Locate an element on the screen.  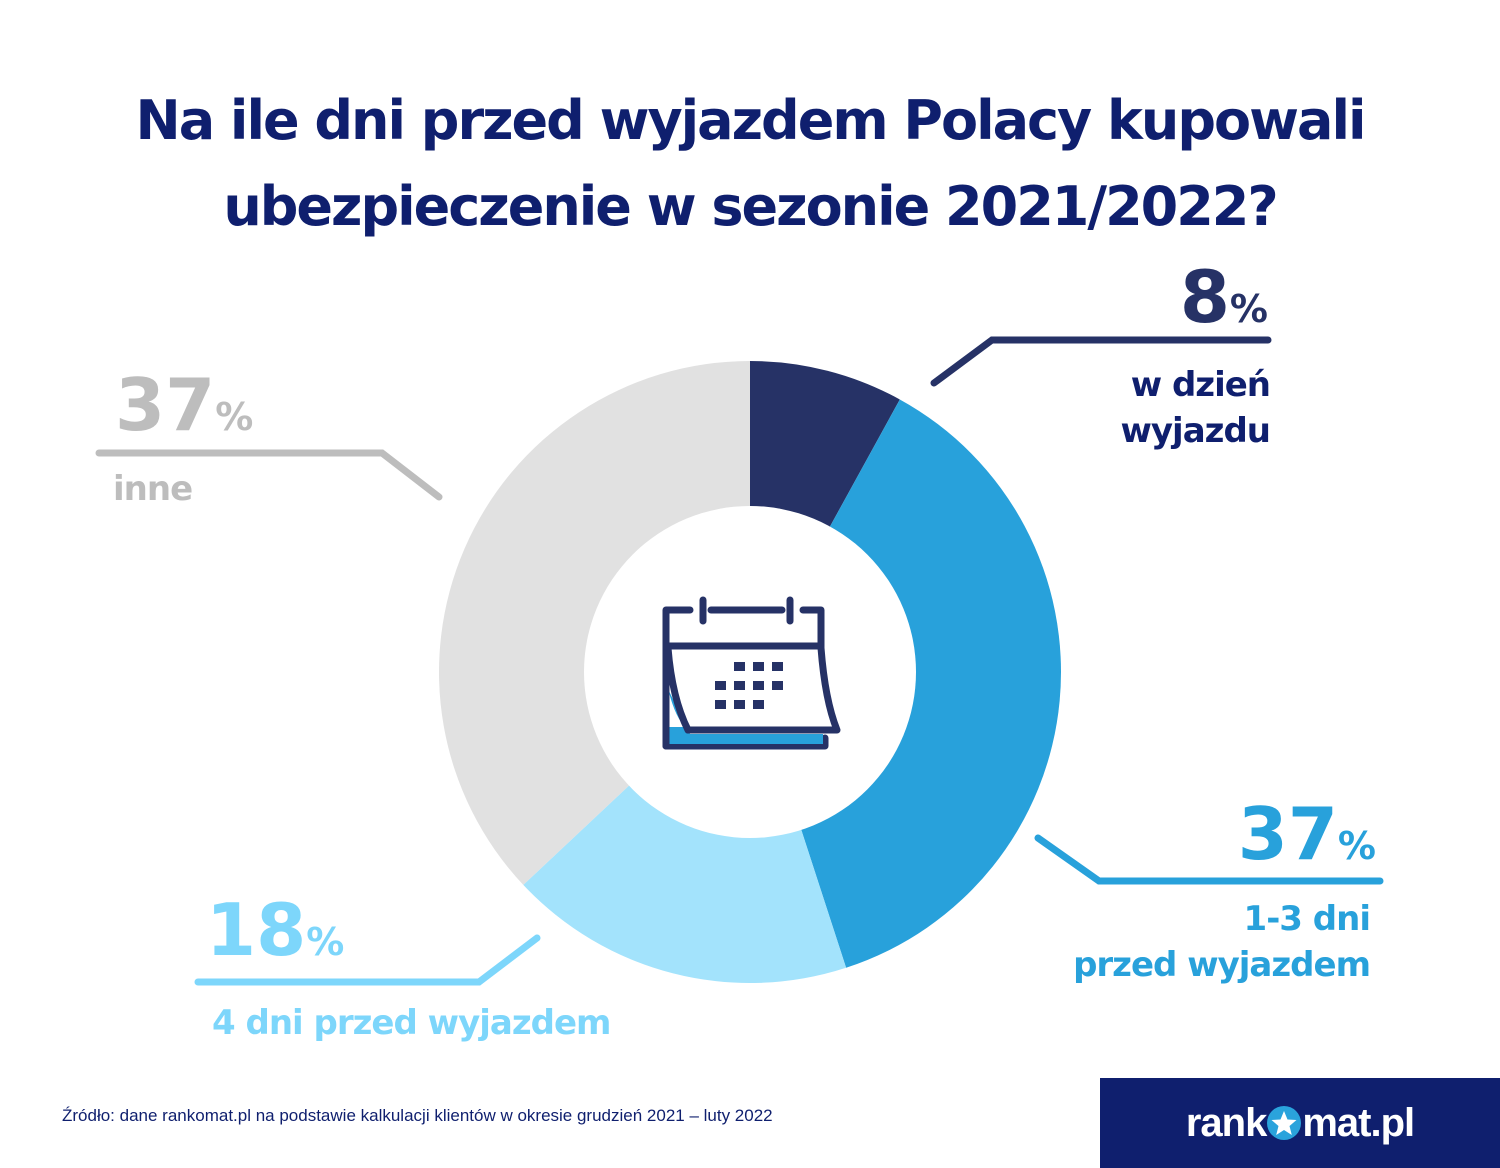
title-line-2: ubezpieczenie w sezonie 2021/2022? is located at coordinates (750, 206).